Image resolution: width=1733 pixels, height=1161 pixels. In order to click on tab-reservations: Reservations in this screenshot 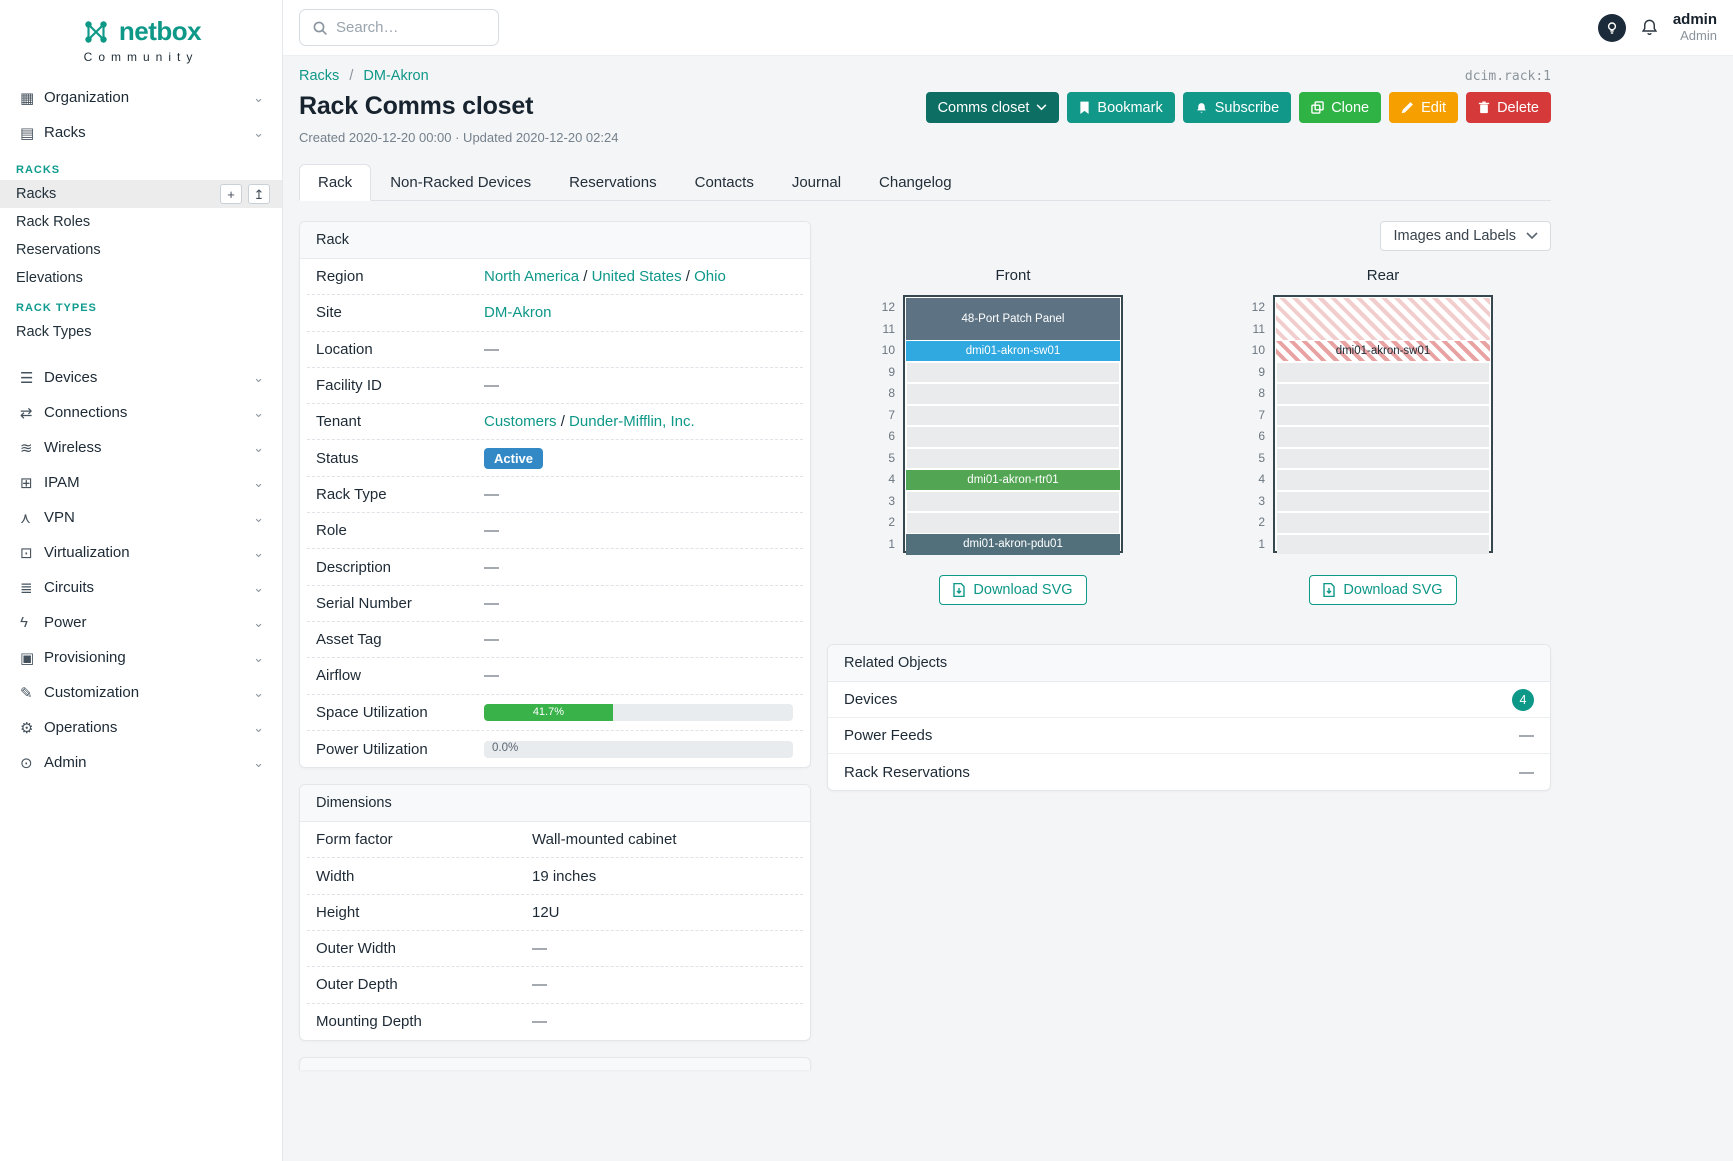, I will do `click(613, 182)`.